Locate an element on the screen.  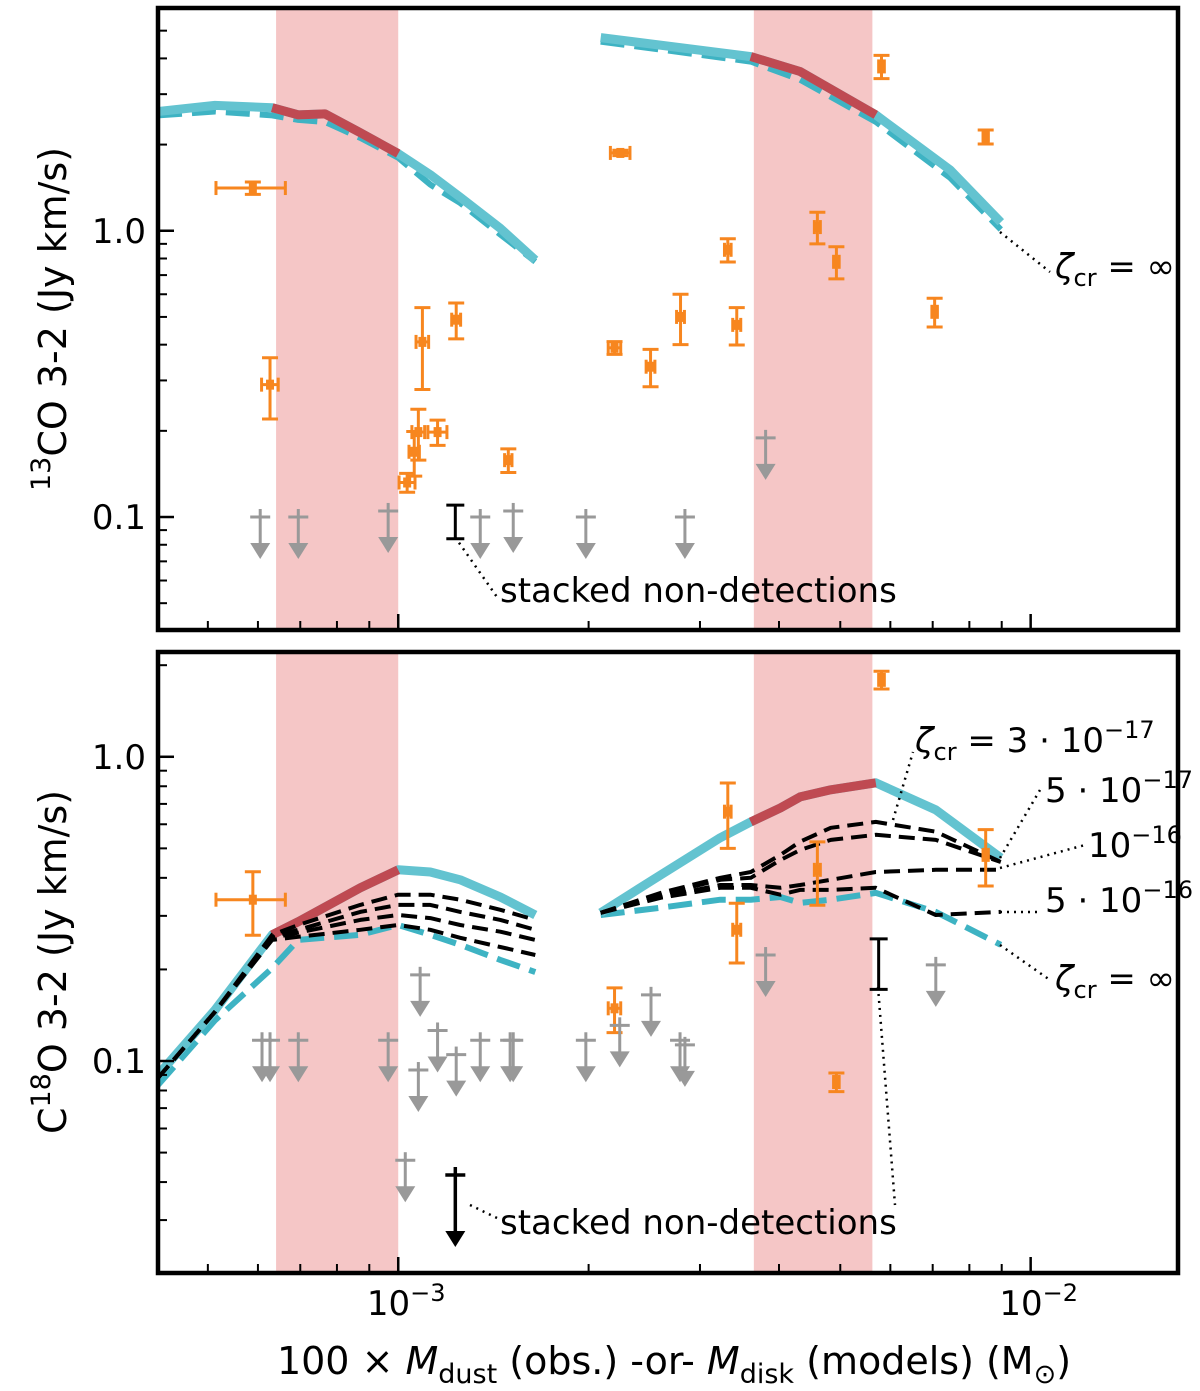
y-axis-label: 13CO 3-2 (Jy km/s) is located at coordinates (50, 319).